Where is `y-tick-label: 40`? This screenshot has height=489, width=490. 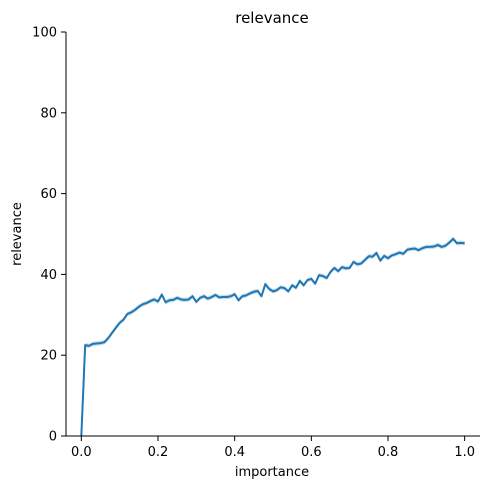 y-tick-label: 40 is located at coordinates (48, 275).